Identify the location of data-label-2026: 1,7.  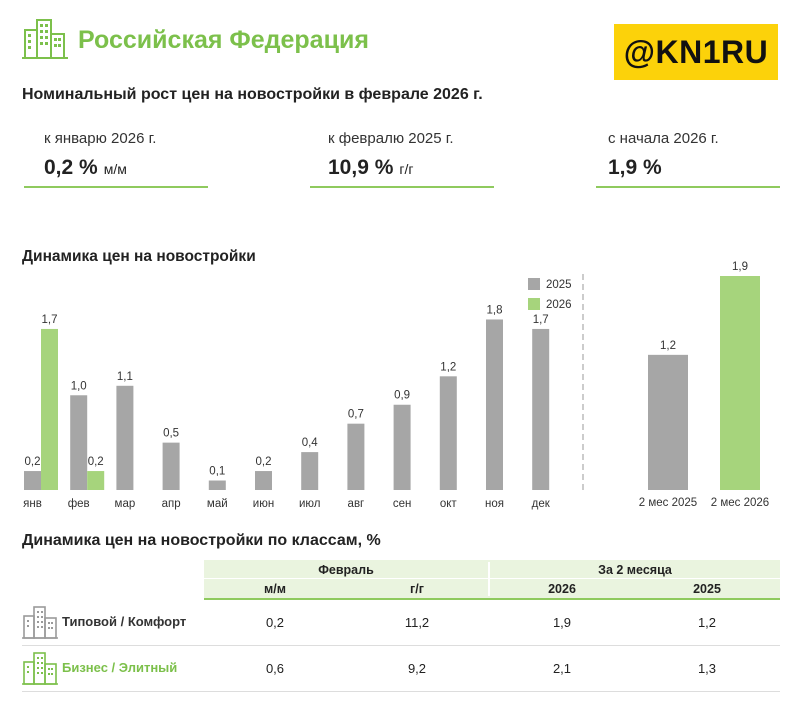
(50, 320).